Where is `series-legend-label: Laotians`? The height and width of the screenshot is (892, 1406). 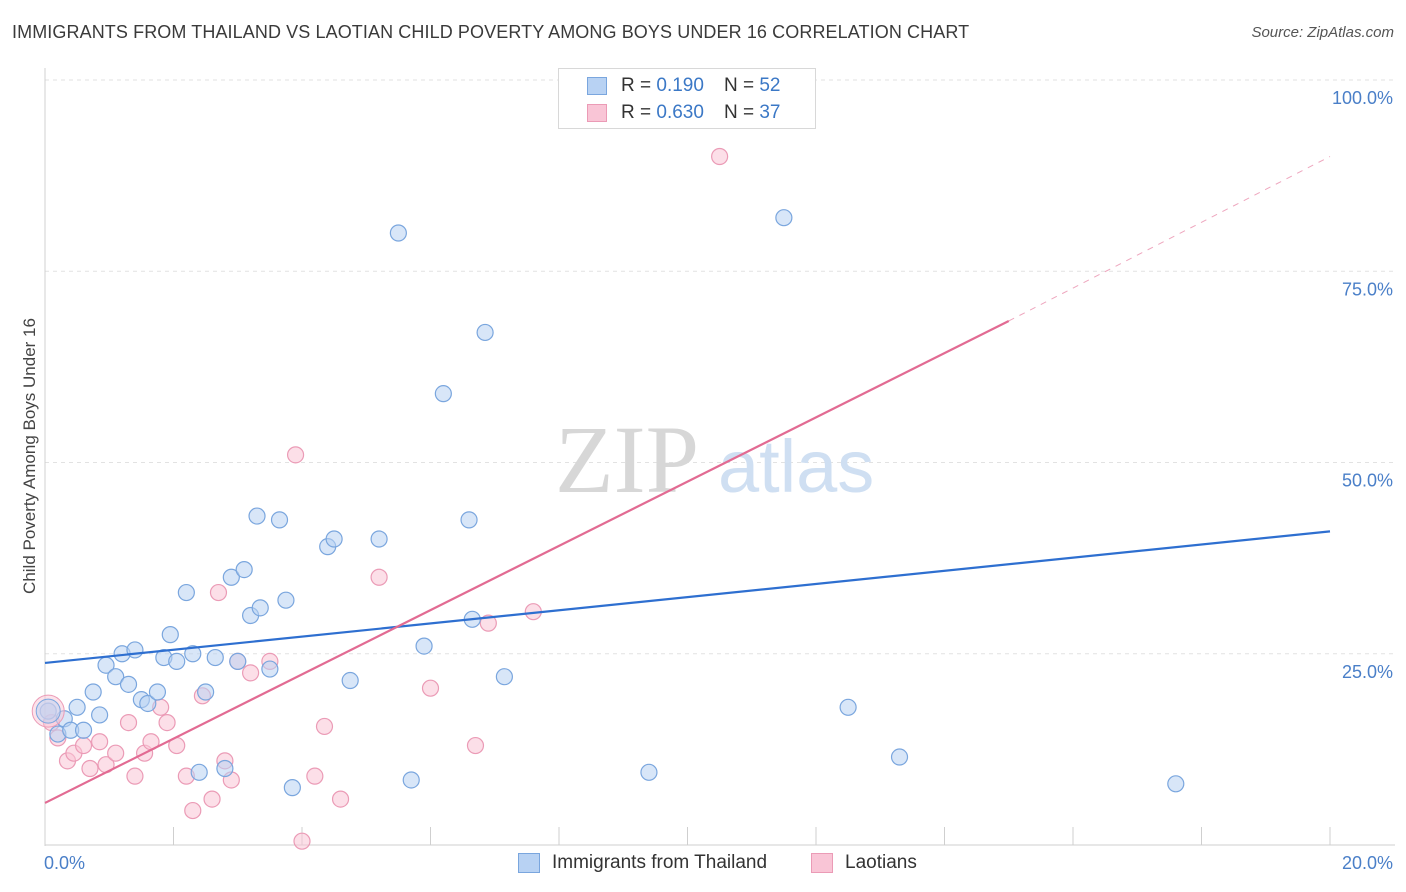 series-legend-label: Laotians is located at coordinates (881, 862).